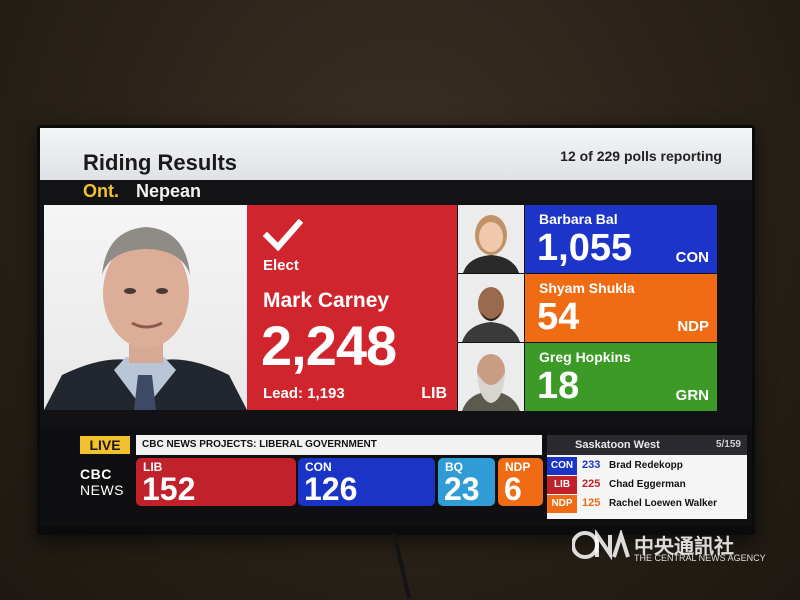 Image resolution: width=800 pixels, height=600 pixels. I want to click on riding-bar: Ont. Nepean, so click(396, 192).